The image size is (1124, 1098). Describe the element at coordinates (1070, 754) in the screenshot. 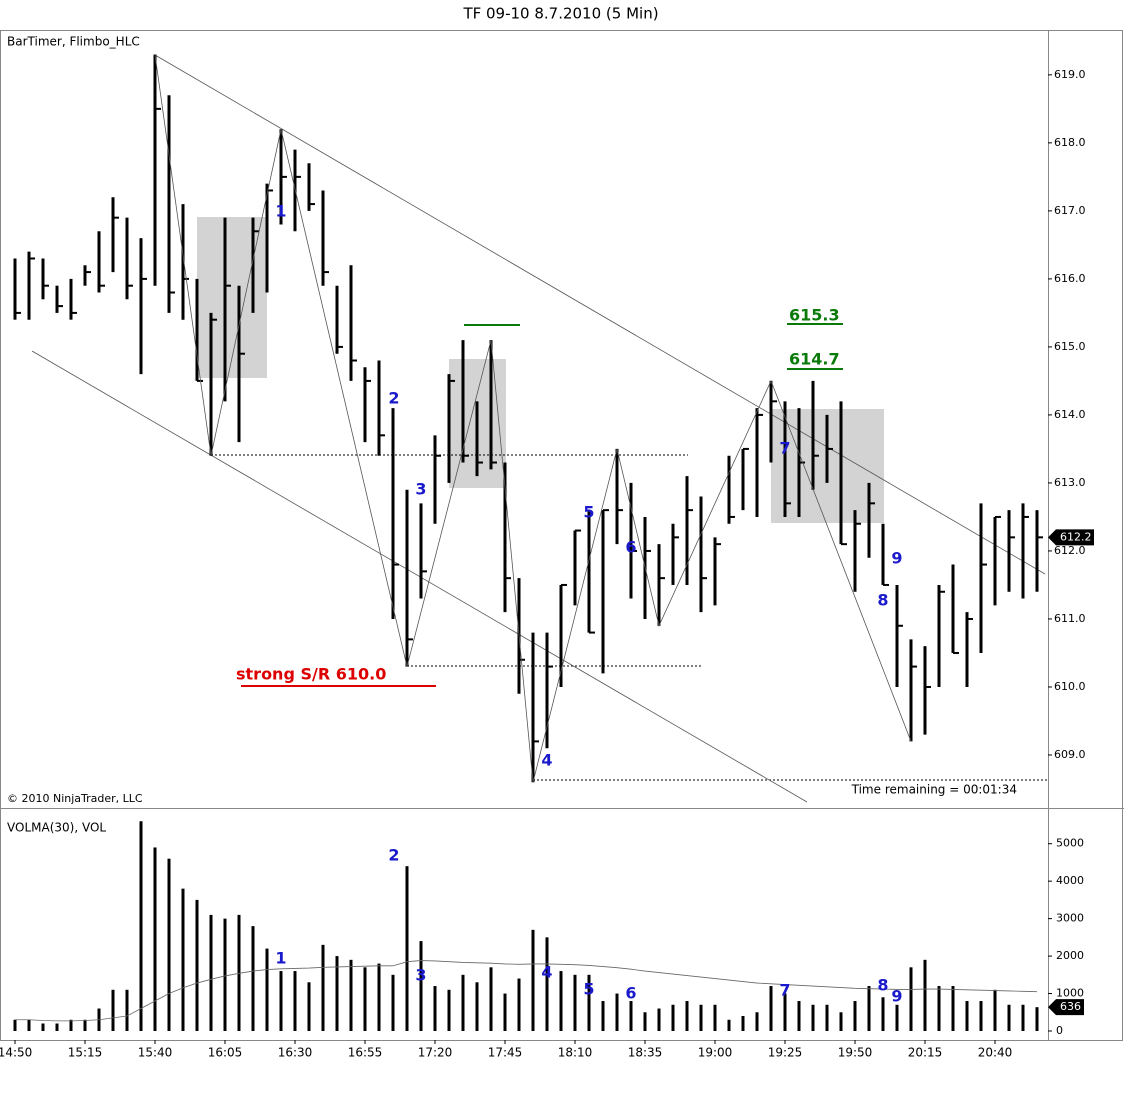

I see `y-tick-label: 609.0` at that location.